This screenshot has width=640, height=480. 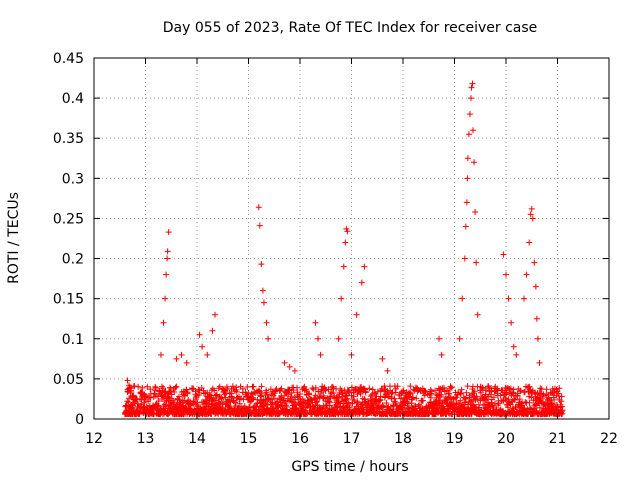 What do you see at coordinates (73, 99) in the screenshot?
I see `y-tick-label: 0.4` at bounding box center [73, 99].